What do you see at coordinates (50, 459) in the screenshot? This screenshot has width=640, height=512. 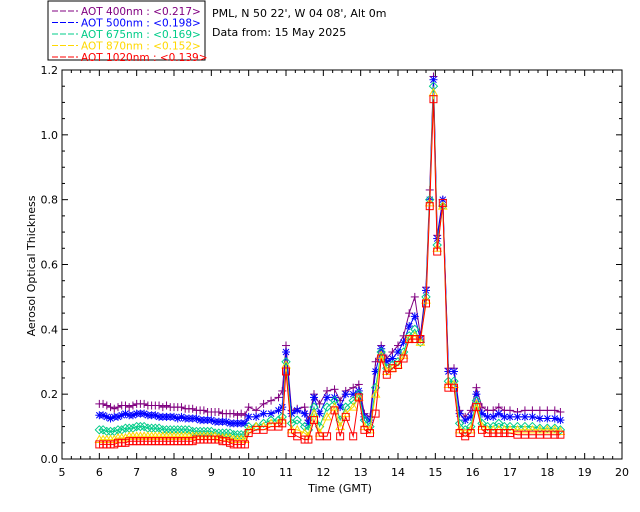 I see `y-tick-label: 0.0` at bounding box center [50, 459].